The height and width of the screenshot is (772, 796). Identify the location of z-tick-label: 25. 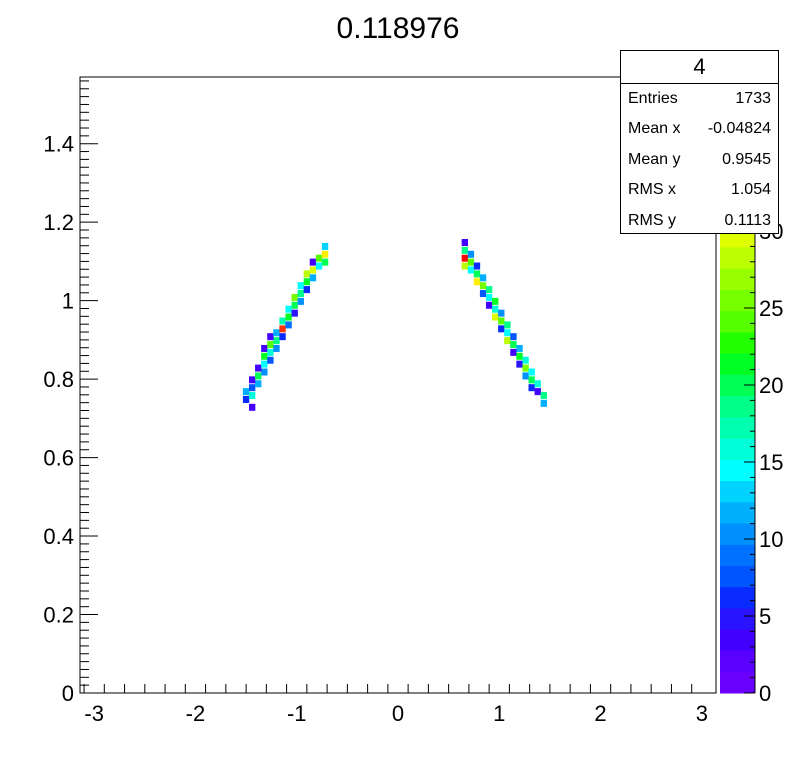
(771, 308).